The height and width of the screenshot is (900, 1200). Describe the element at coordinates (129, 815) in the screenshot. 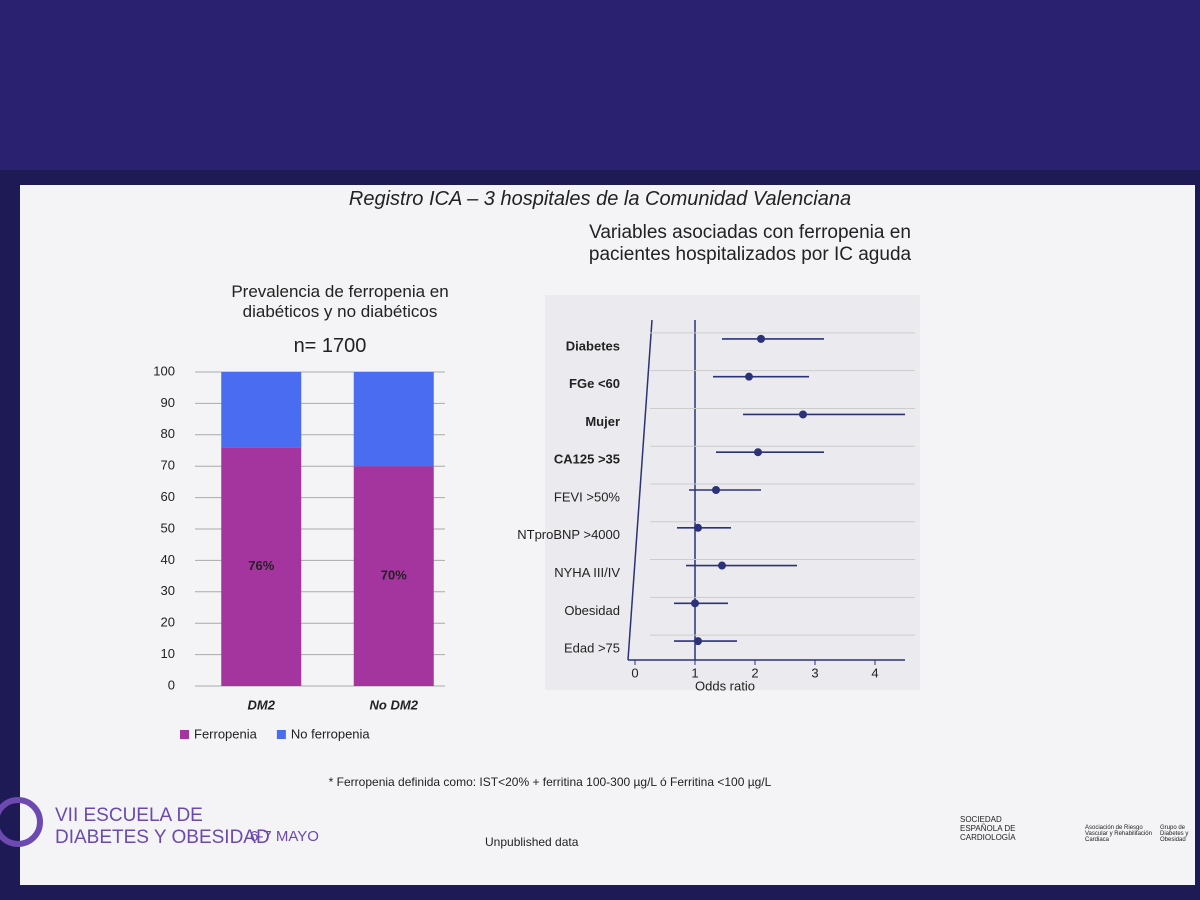

I see `event-line: VII ESCUELA DE` at that location.